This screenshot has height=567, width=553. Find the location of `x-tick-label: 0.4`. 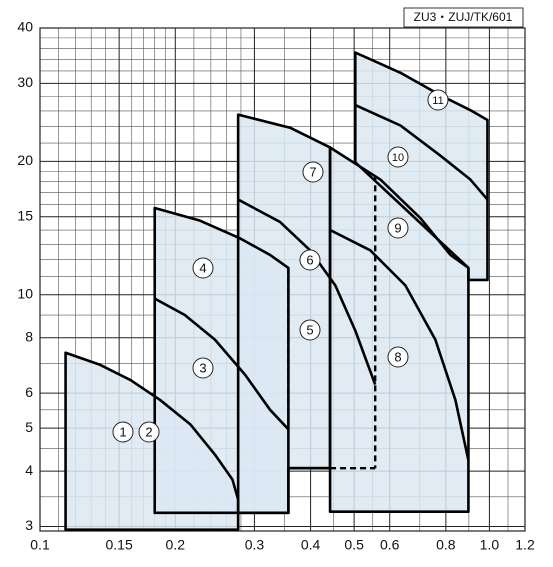

x-tick-label: 0.4 is located at coordinates (311, 545).